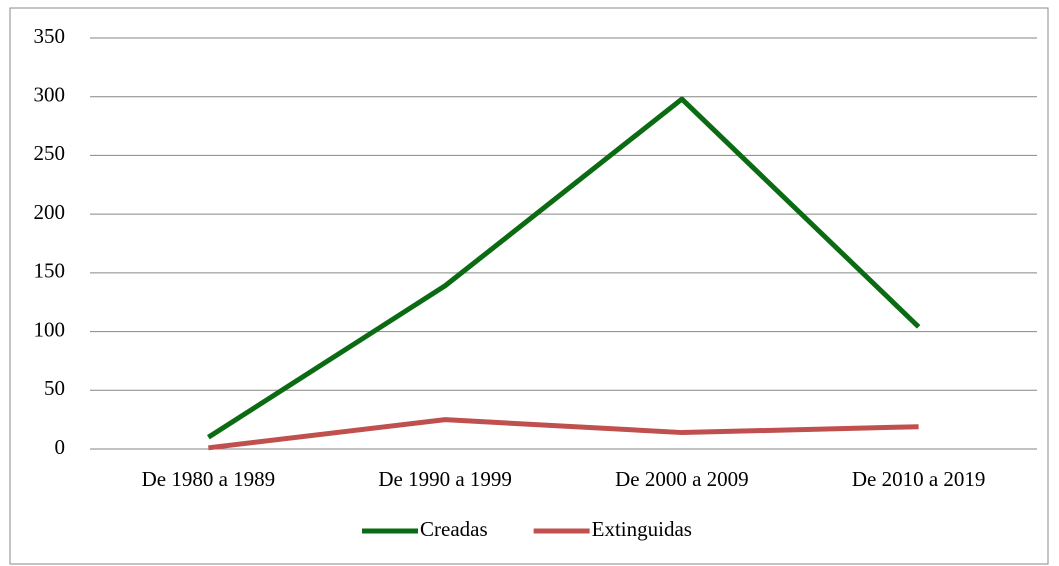 The height and width of the screenshot is (566, 1059). Describe the element at coordinates (563, 434) in the screenshot. I see `line-series` at that location.